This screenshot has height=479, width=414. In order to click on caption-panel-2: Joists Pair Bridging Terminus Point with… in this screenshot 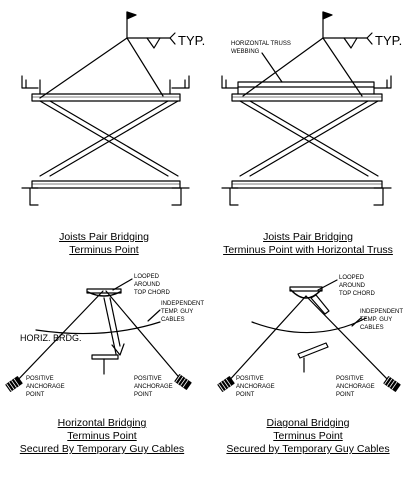, I will do `click(308, 244)`.